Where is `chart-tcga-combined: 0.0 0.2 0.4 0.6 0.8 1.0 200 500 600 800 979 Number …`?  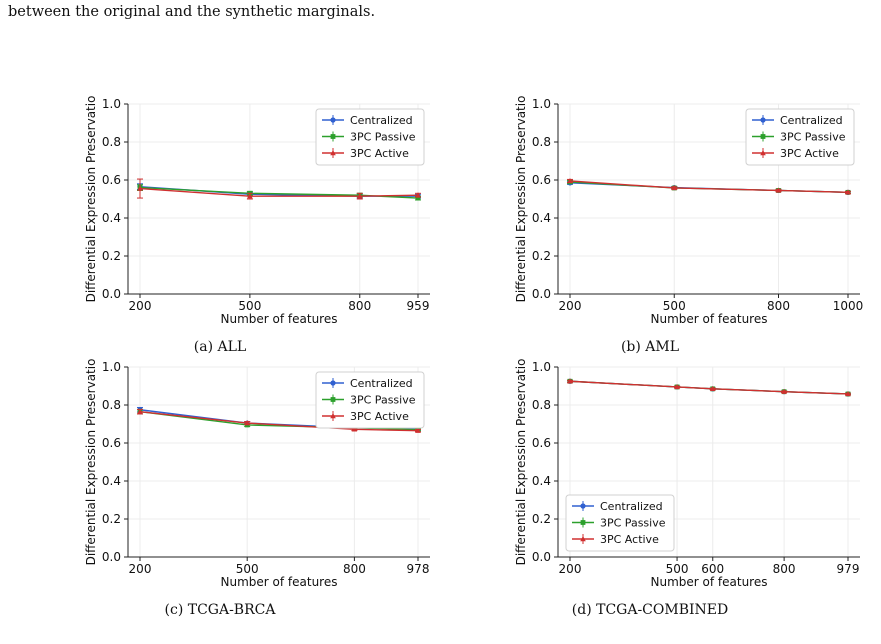
chart-tcga-combined: 0.0 0.2 0.4 0.6 0.8 1.0 200 500 600 800 979 Number … is located at coordinates (687, 474).